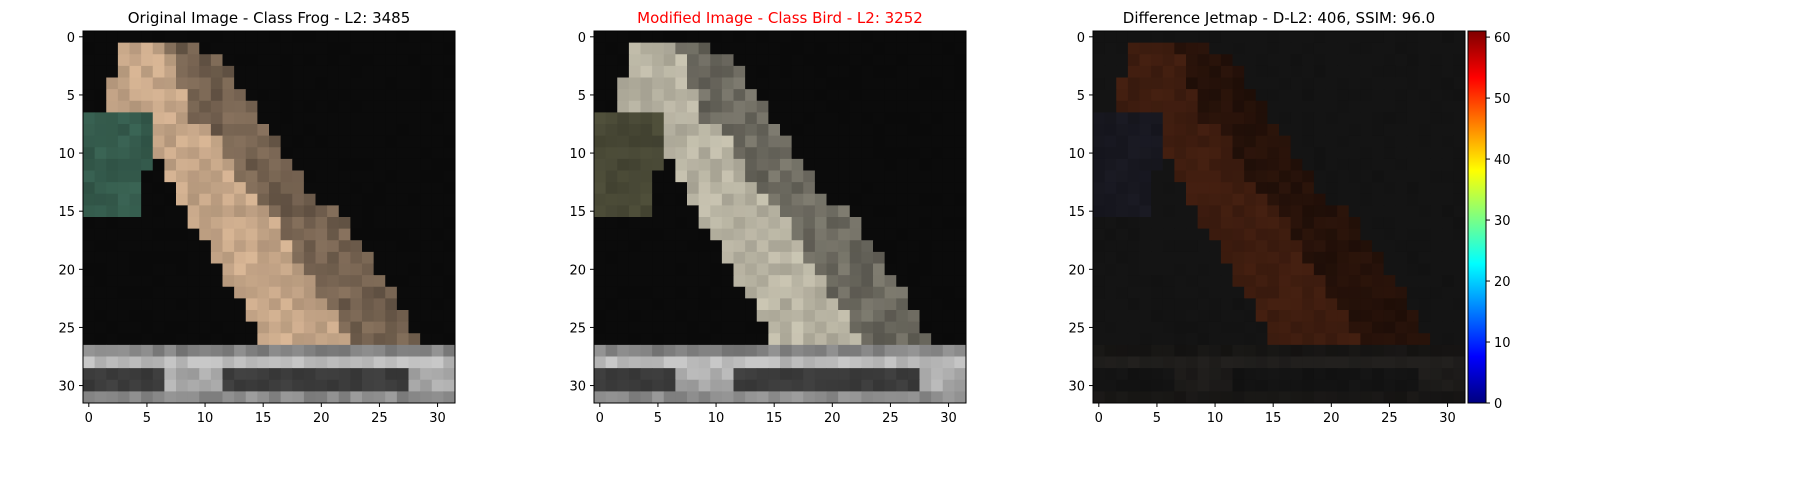  Describe the element at coordinates (1076, 270) in the screenshot. I see `y-tick-label: 20` at that location.